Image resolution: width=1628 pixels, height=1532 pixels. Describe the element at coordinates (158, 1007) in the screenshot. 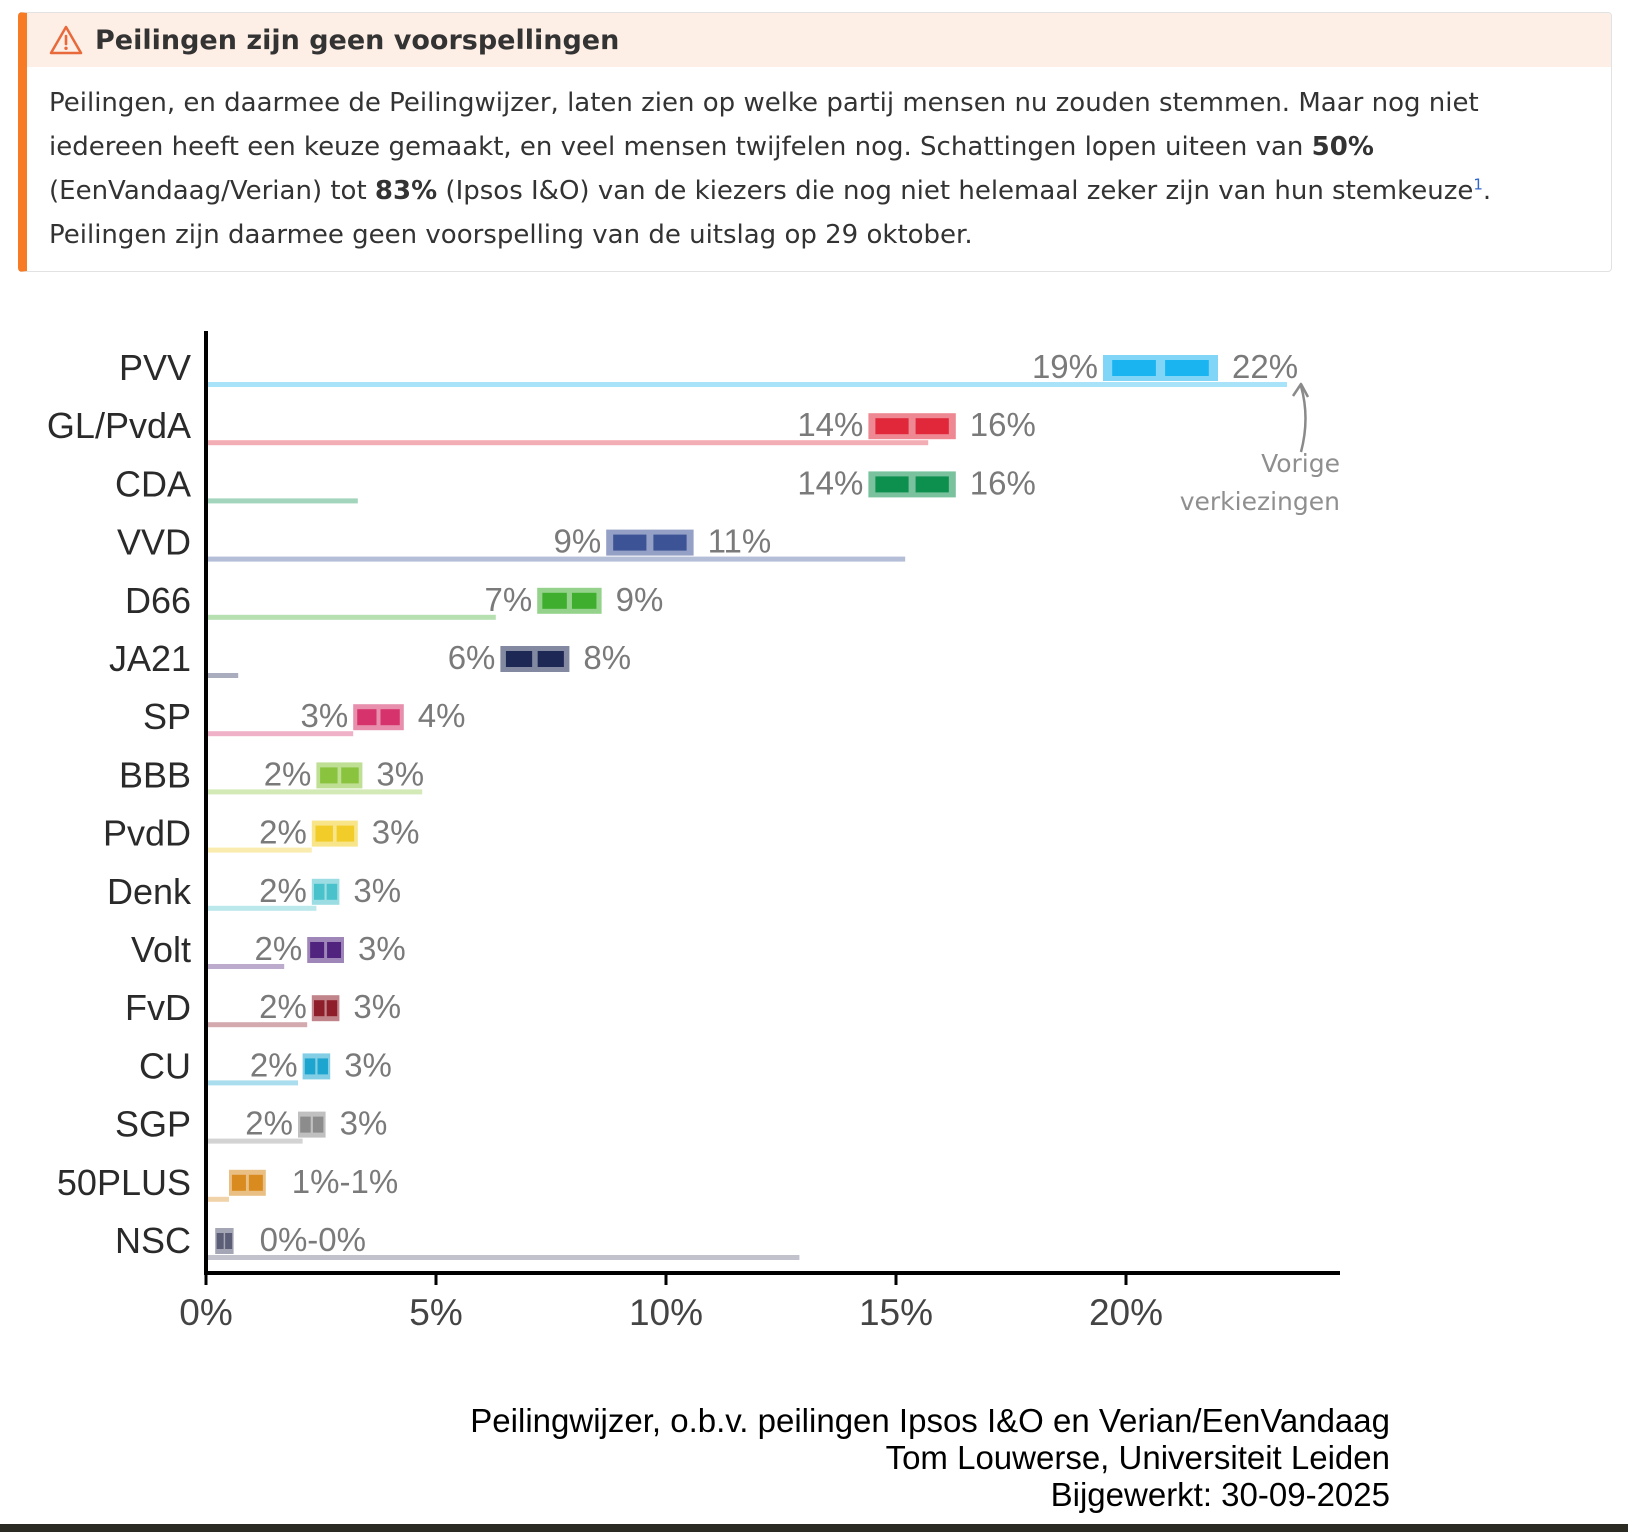

I see `party-label: FvD` at that location.